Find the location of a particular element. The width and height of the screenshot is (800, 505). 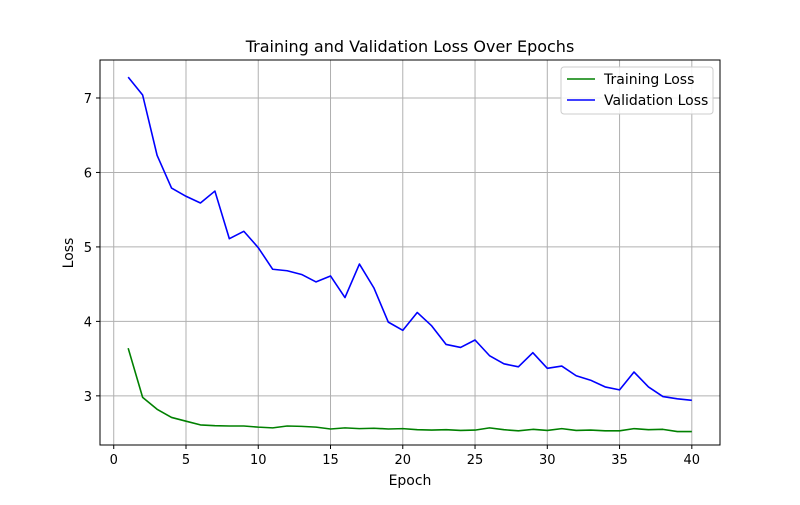

x-tick-label: 20 is located at coordinates (403, 460).